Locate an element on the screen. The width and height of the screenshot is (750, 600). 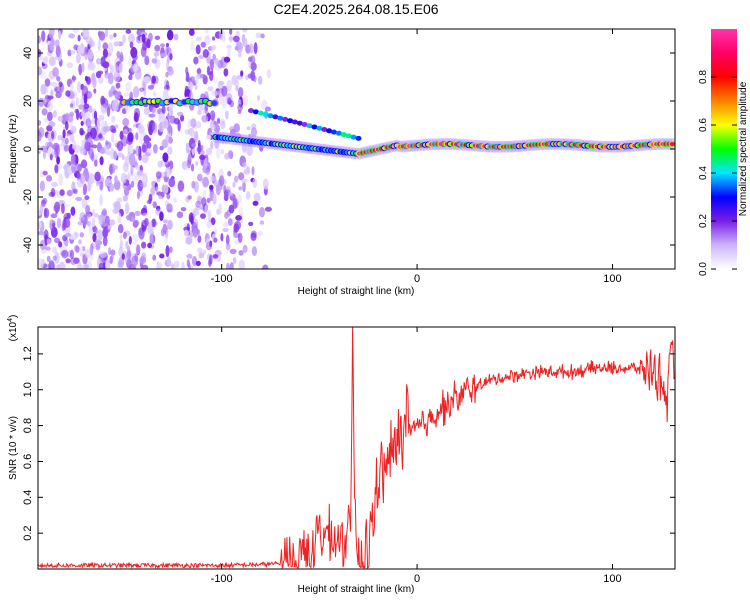
x-tick-label: -100 is located at coordinates (222, 579).